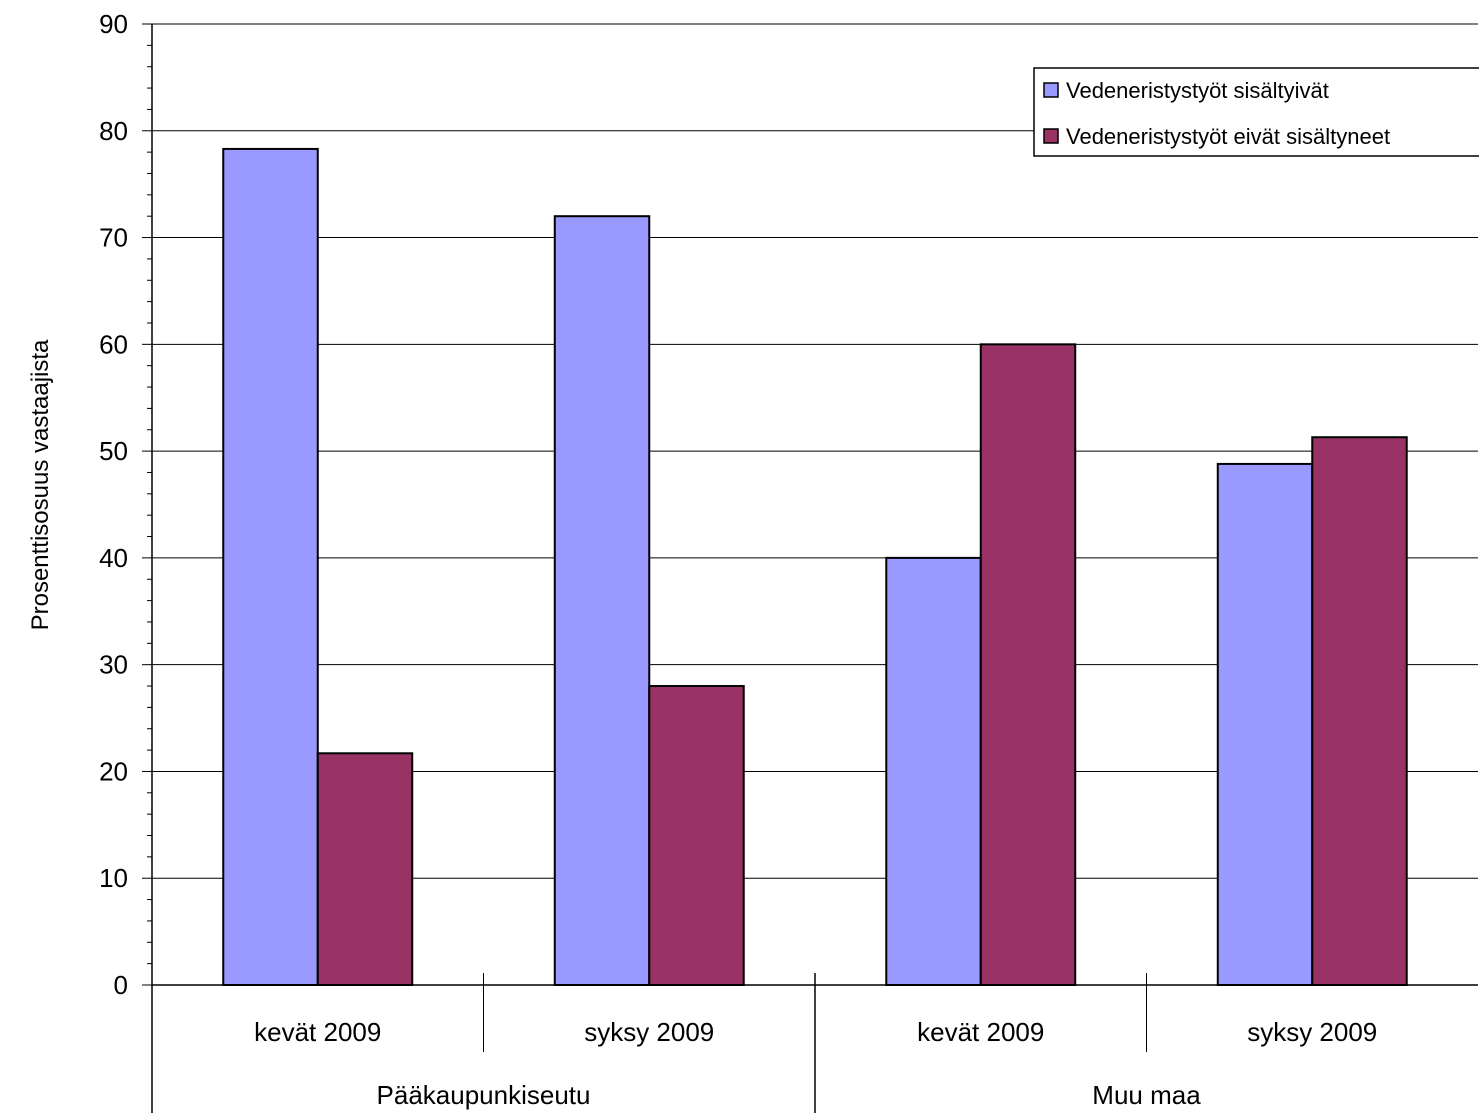 Image resolution: width=1479 pixels, height=1113 pixels. What do you see at coordinates (113, 131) in the screenshot?
I see `y-tick-label: 80` at bounding box center [113, 131].